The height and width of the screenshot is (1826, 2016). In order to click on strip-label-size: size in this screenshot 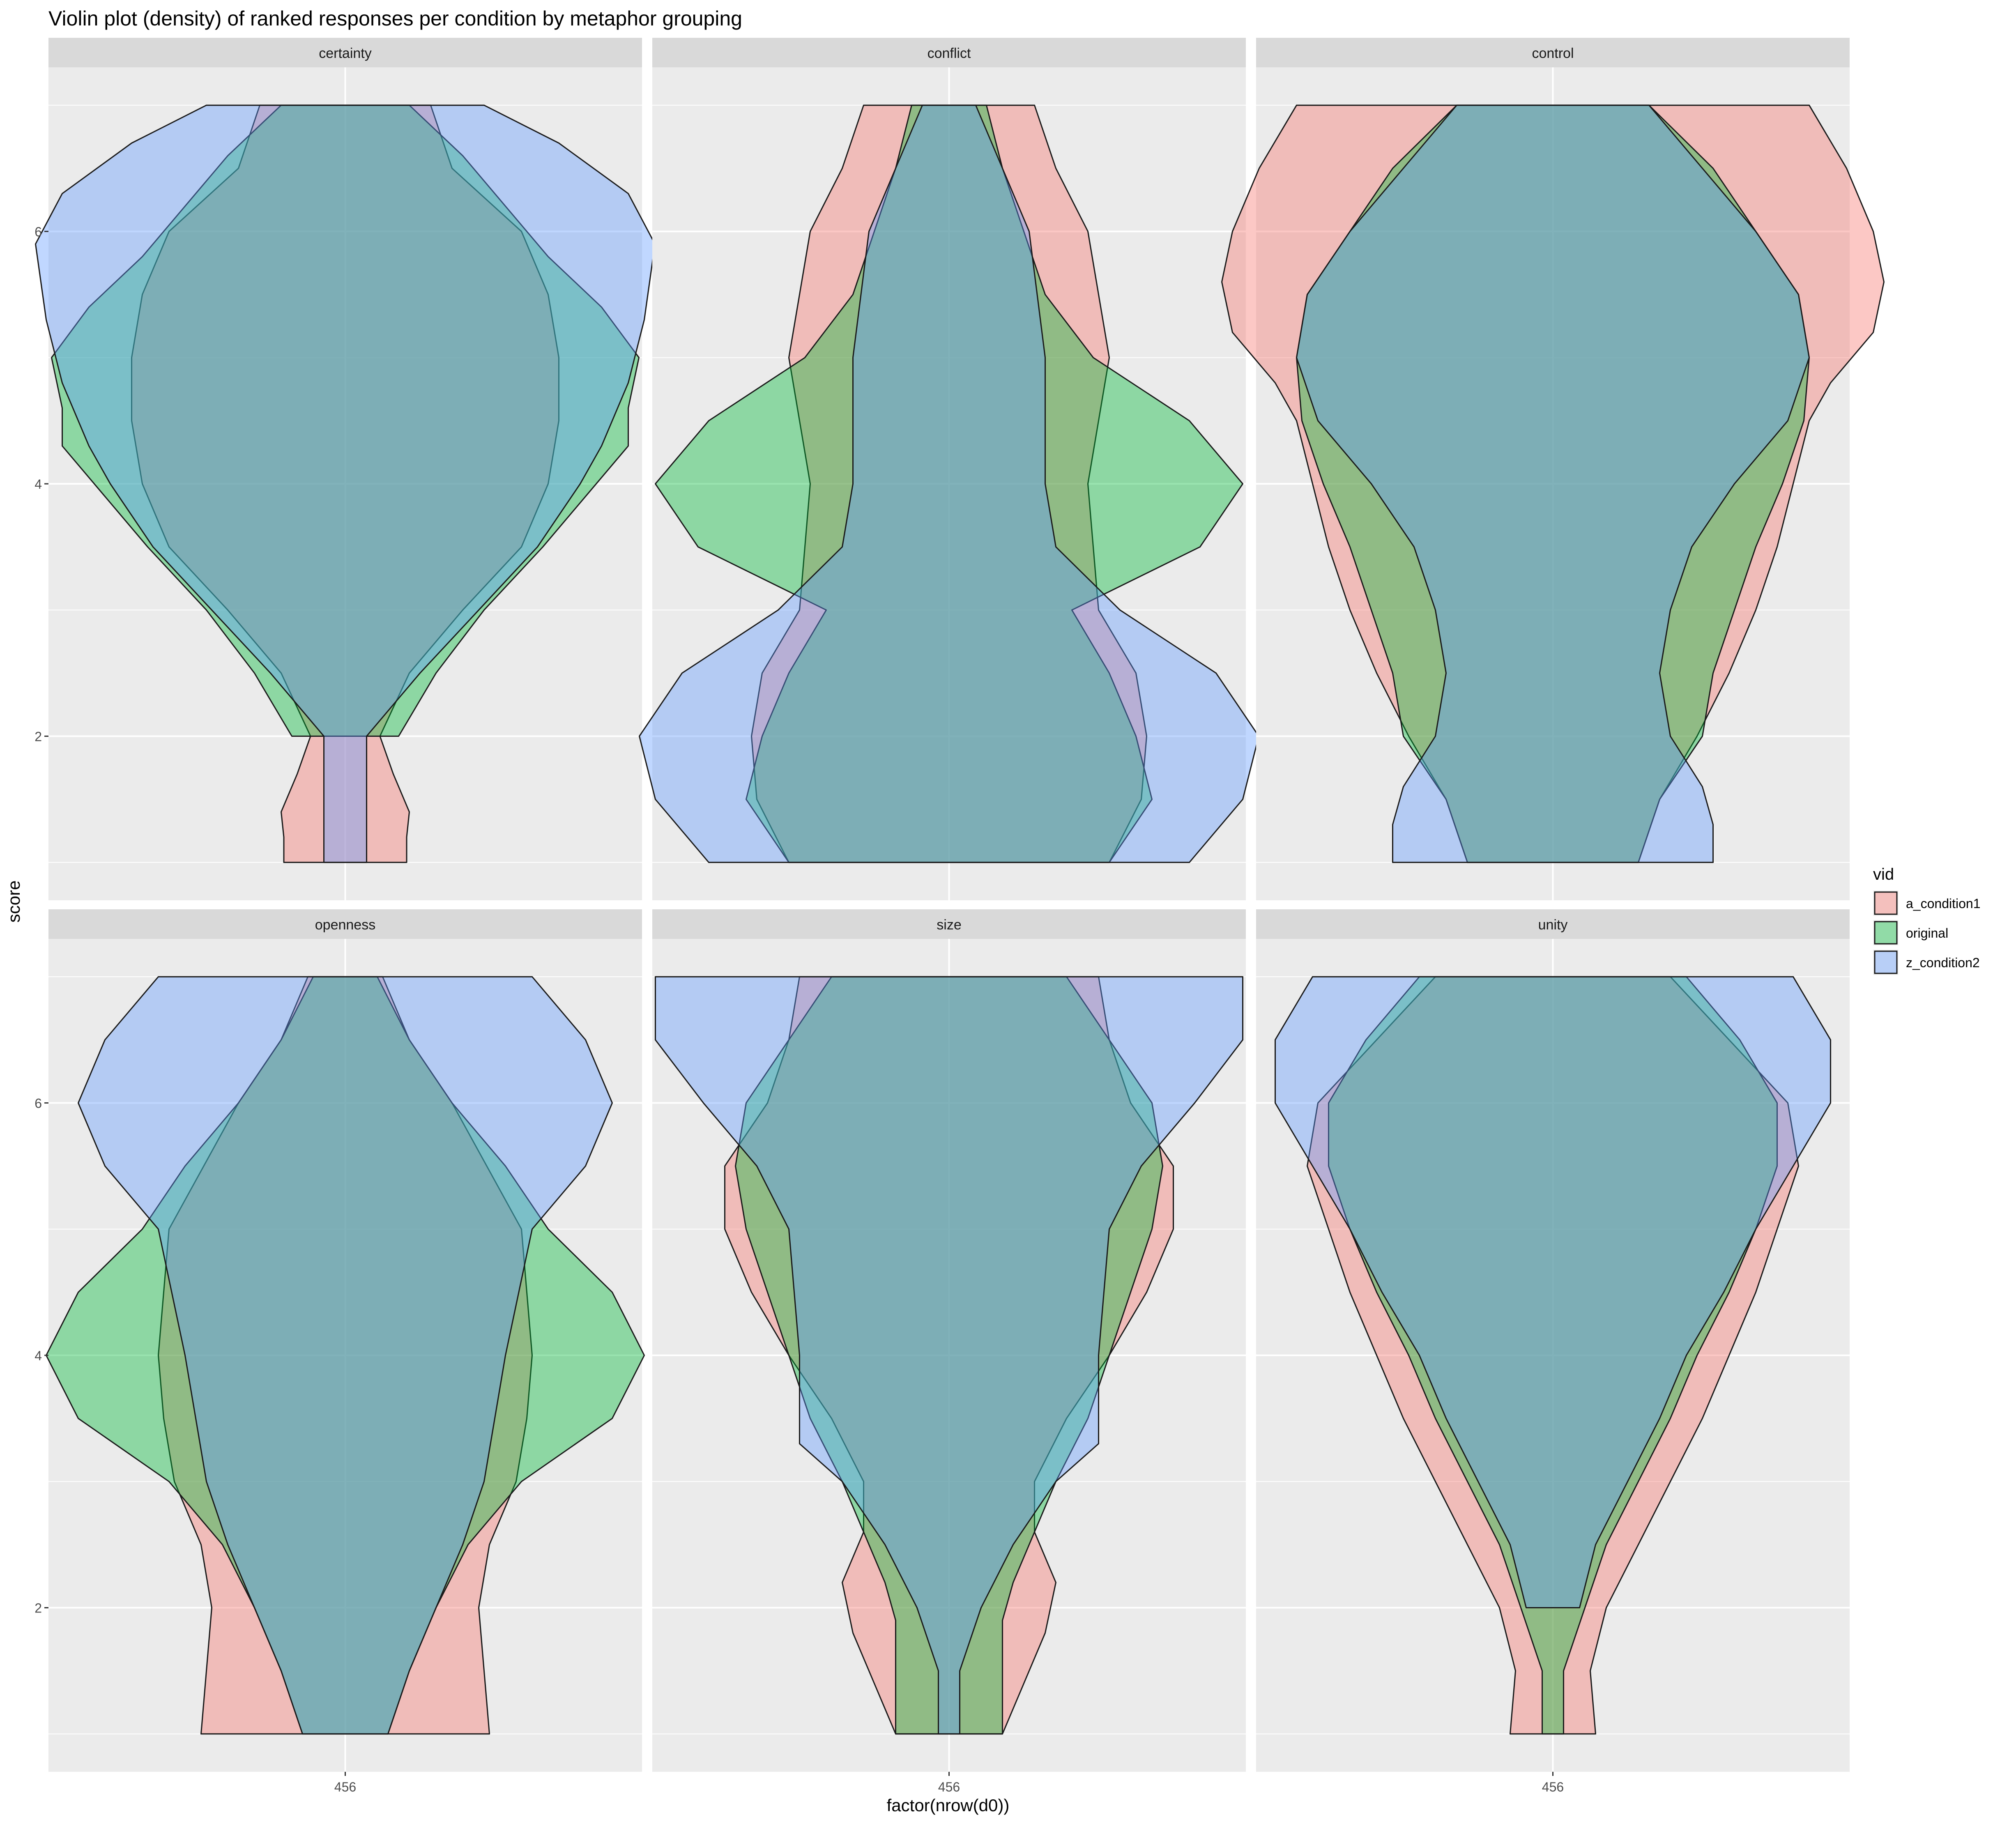, I will do `click(949, 925)`.